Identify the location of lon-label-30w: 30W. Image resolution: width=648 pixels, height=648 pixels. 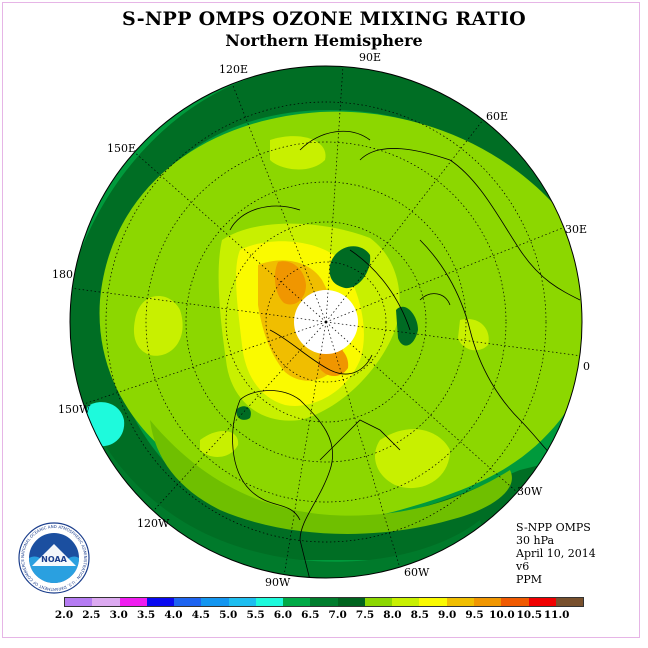
(530, 491).